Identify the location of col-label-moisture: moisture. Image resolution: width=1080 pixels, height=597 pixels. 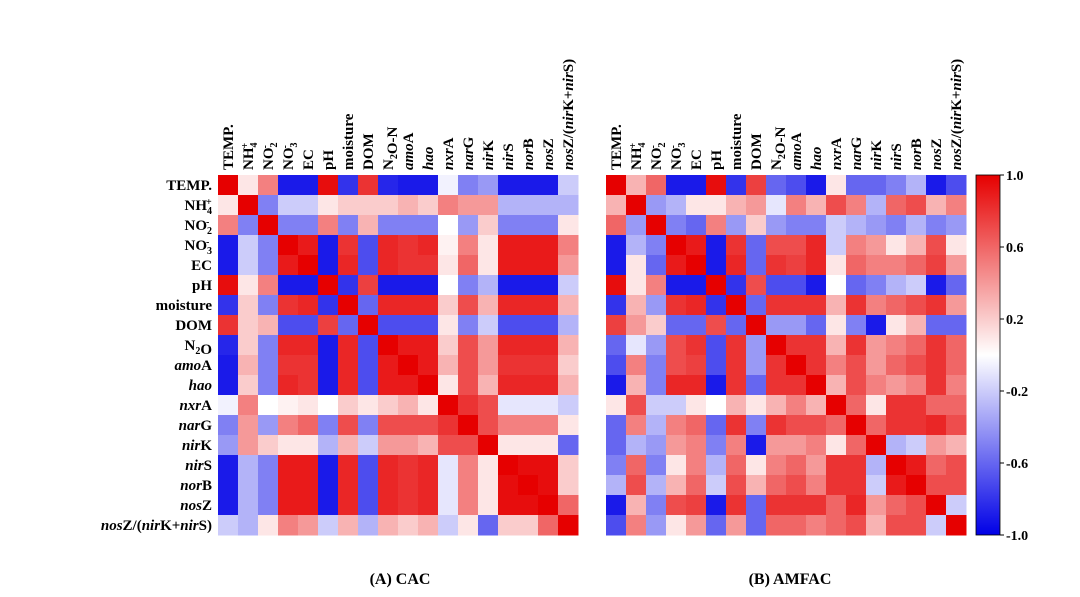
(737, 141).